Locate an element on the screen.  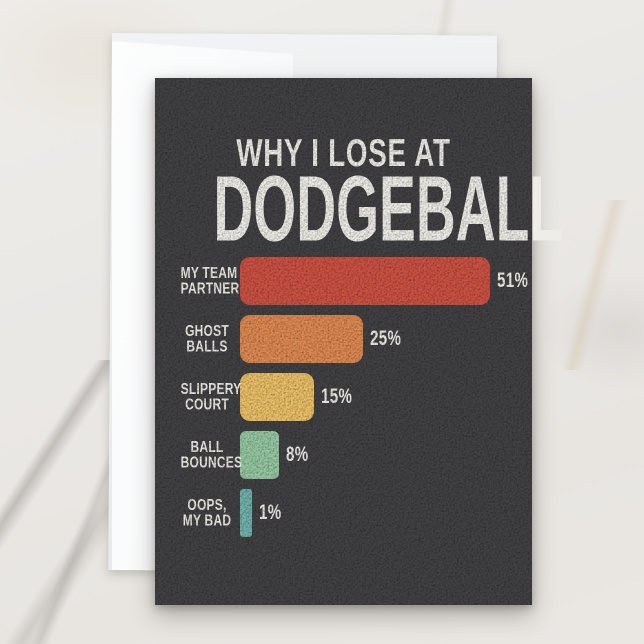
category-label-line1: OOPS, is located at coordinates (207, 505).